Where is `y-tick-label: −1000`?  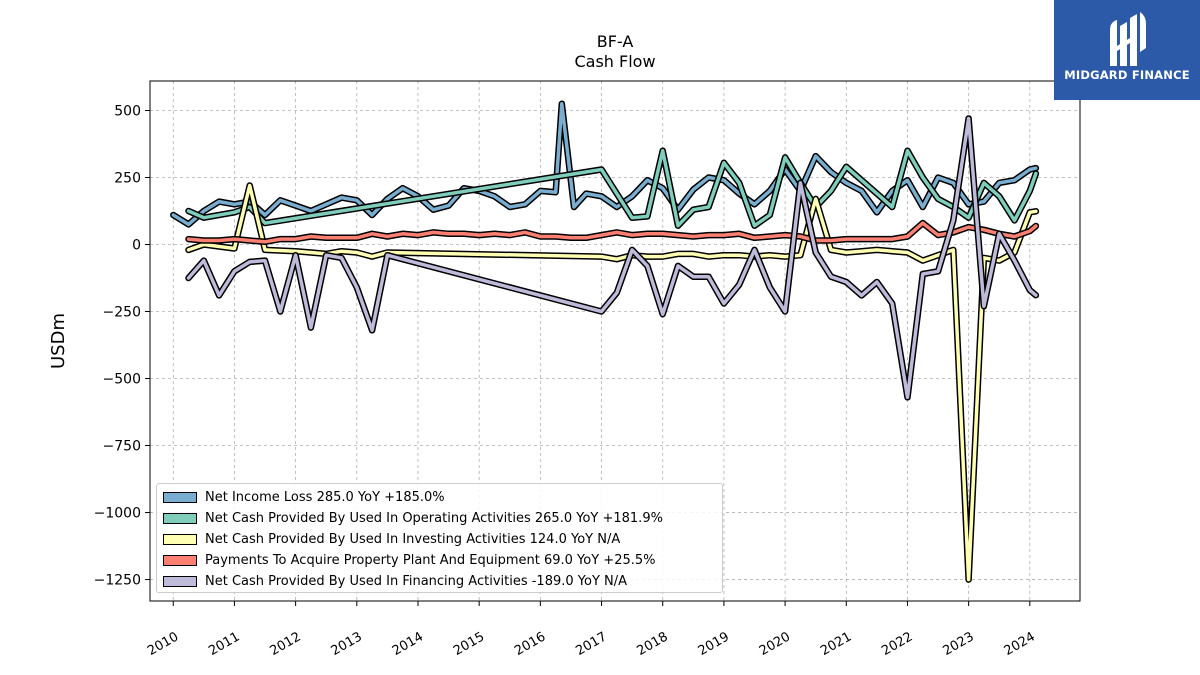 y-tick-label: −1000 is located at coordinates (117, 514).